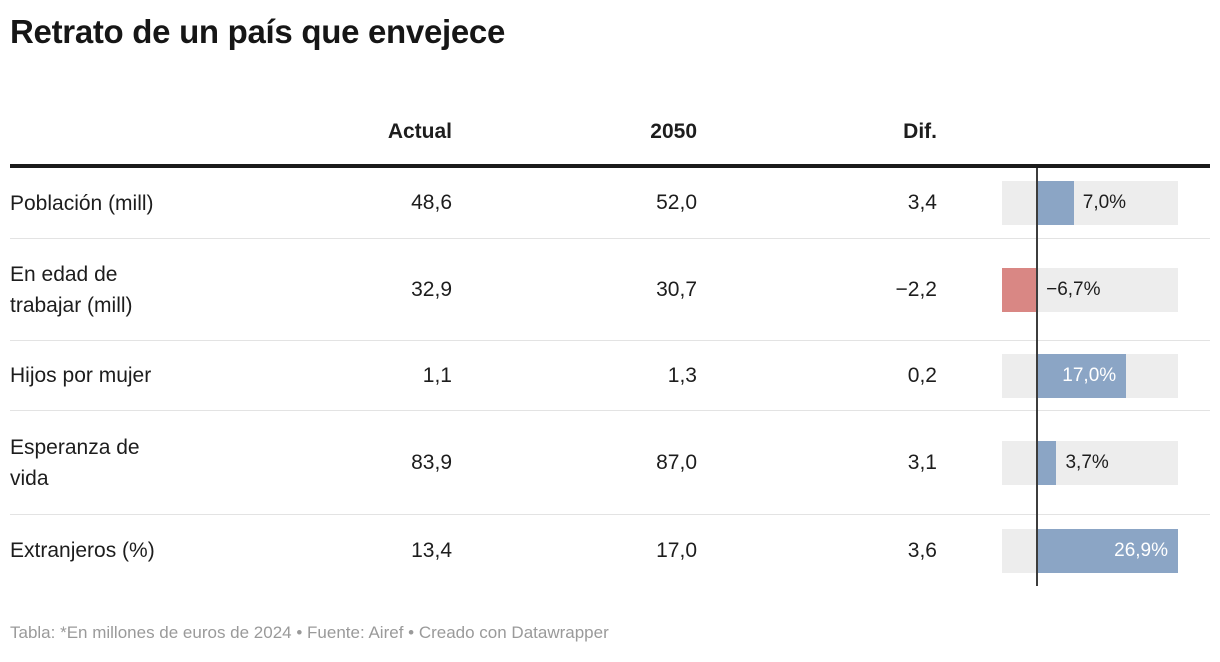 Image resolution: width=1220 pixels, height=662 pixels. What do you see at coordinates (82, 550) in the screenshot?
I see `row-label: Extranjeros (%)` at bounding box center [82, 550].